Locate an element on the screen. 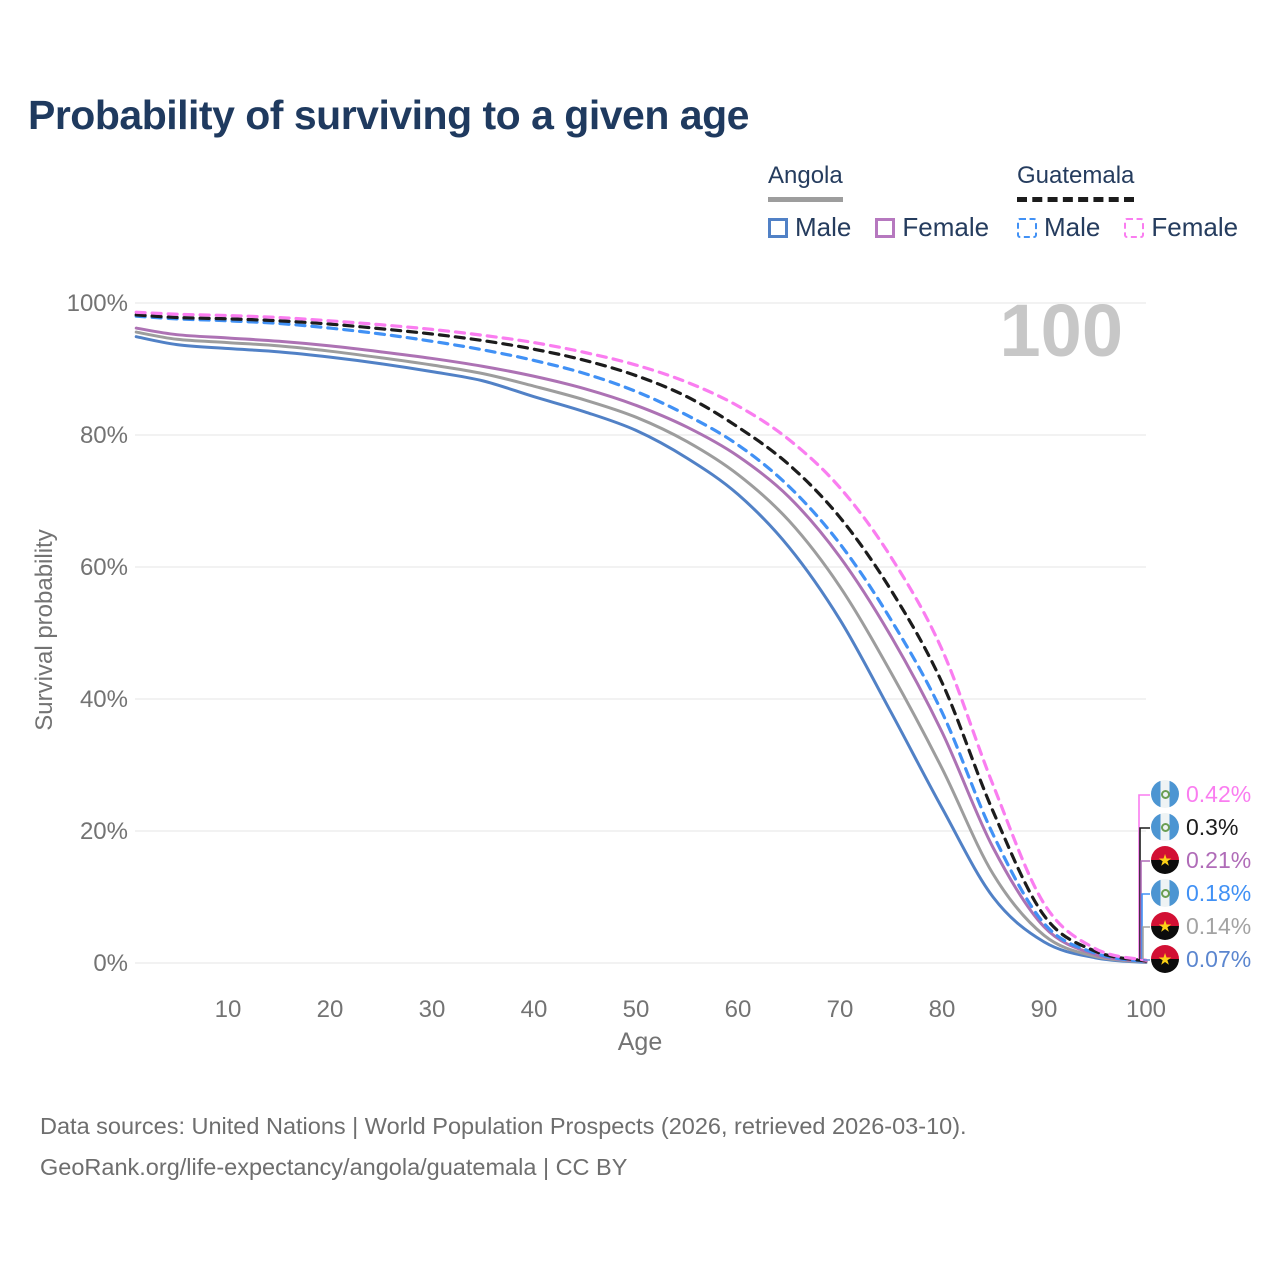 The image size is (1280, 1280). legend-item-guatemala-male: Male is located at coordinates (1058, 227).